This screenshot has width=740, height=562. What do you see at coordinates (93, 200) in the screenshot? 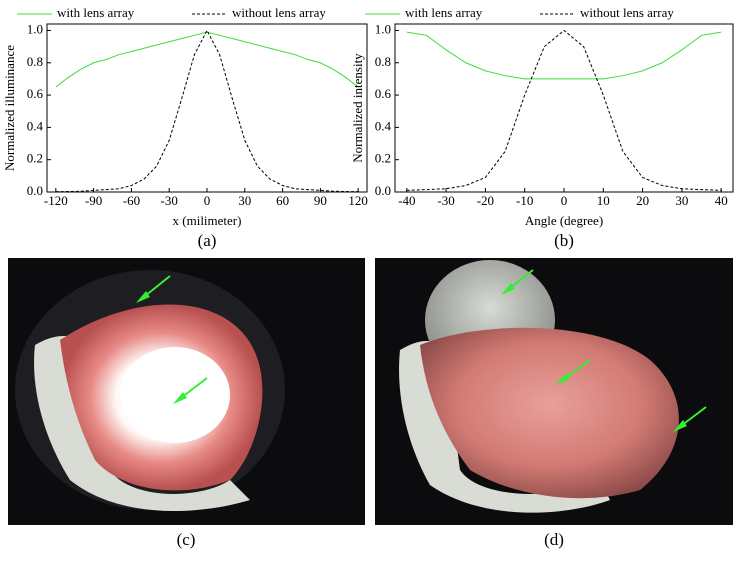
I see `x-tick-label: -90` at bounding box center [93, 200].